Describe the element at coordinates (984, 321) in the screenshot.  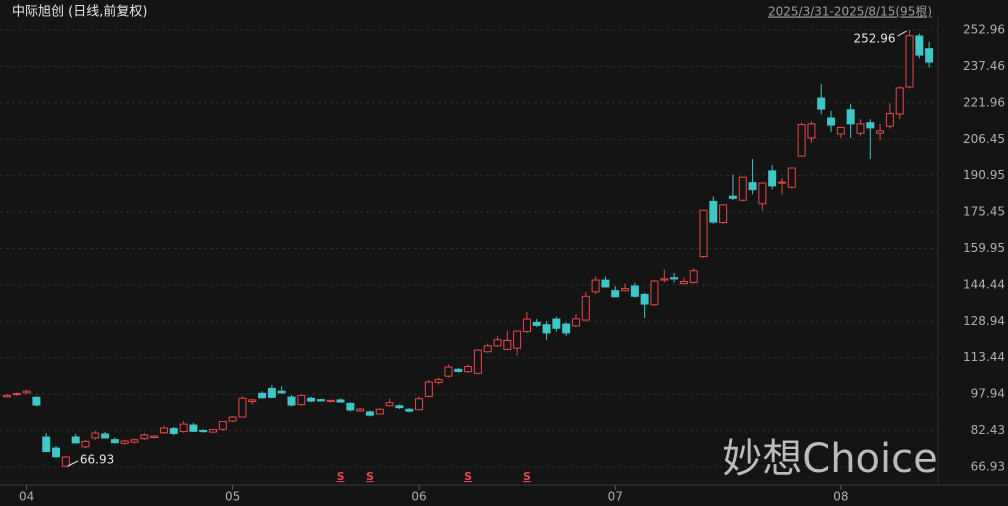
I see `y-tick-label: 128.94` at that location.